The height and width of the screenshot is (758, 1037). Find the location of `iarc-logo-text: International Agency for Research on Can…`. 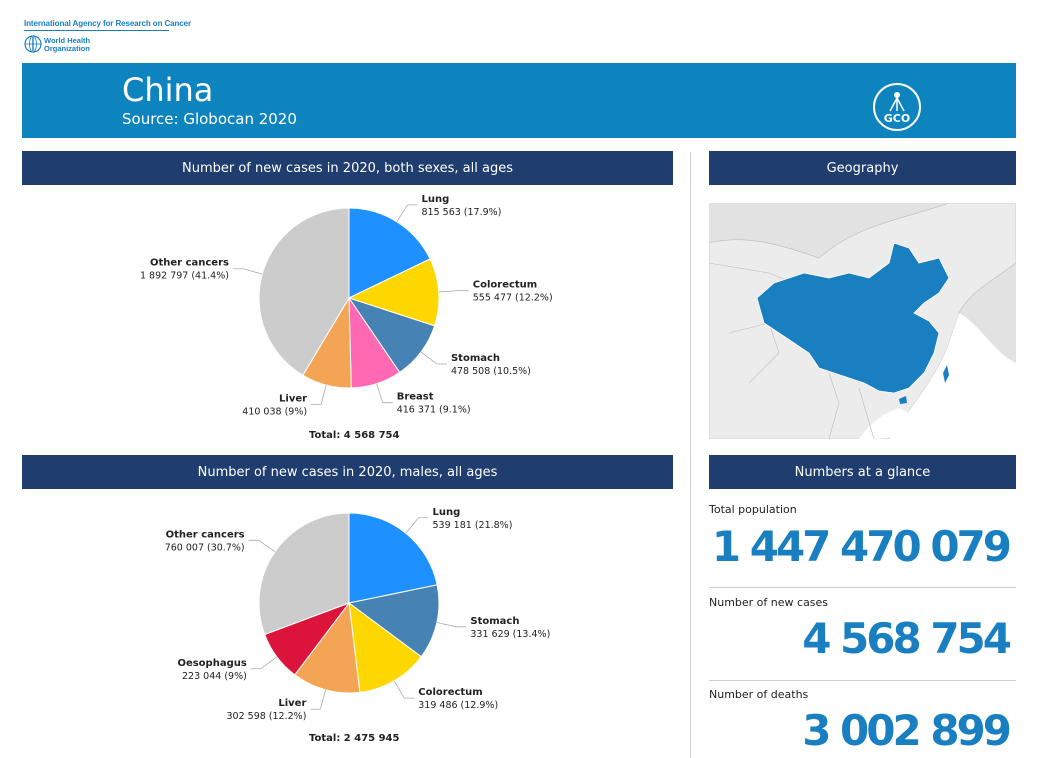

iarc-logo-text: International Agency for Research on Can… is located at coordinates (108, 23).